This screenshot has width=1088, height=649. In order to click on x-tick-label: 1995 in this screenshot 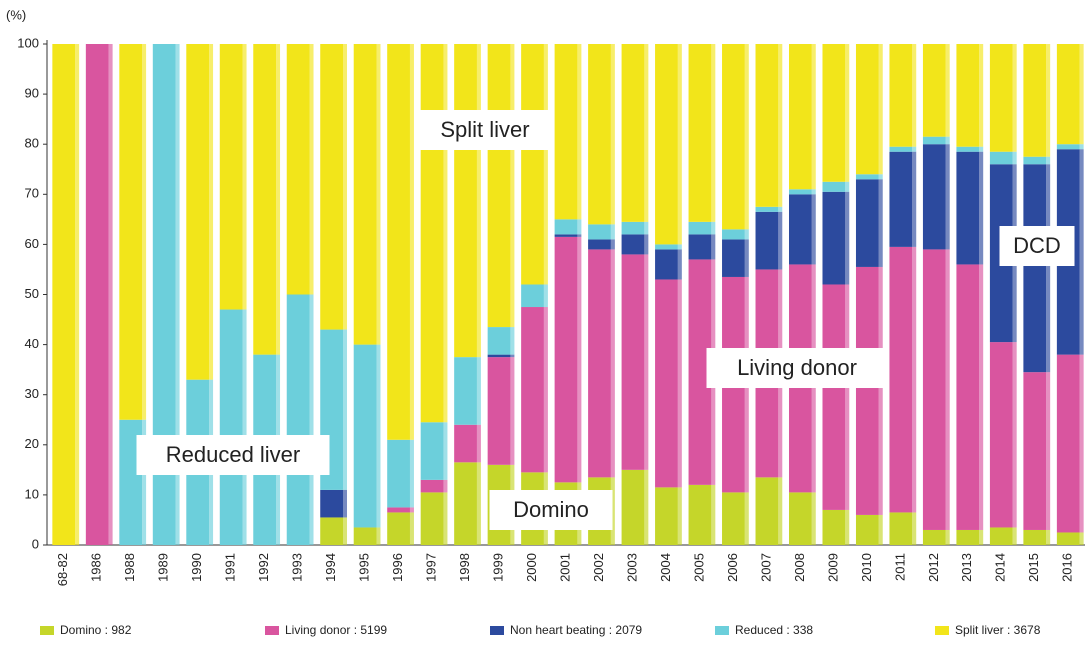, I will do `click(364, 567)`.